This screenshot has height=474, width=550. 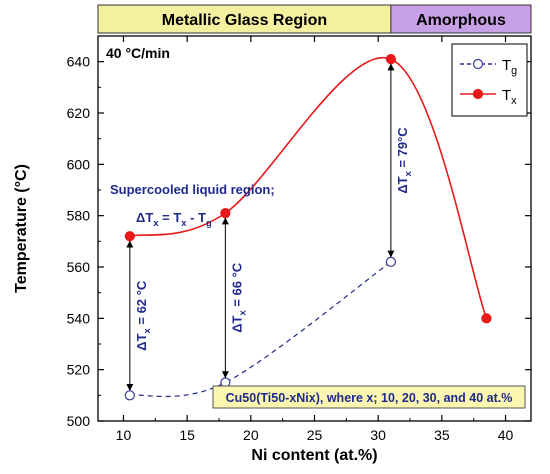 I want to click on y-tick-label-560: 560, so click(x=79, y=267).